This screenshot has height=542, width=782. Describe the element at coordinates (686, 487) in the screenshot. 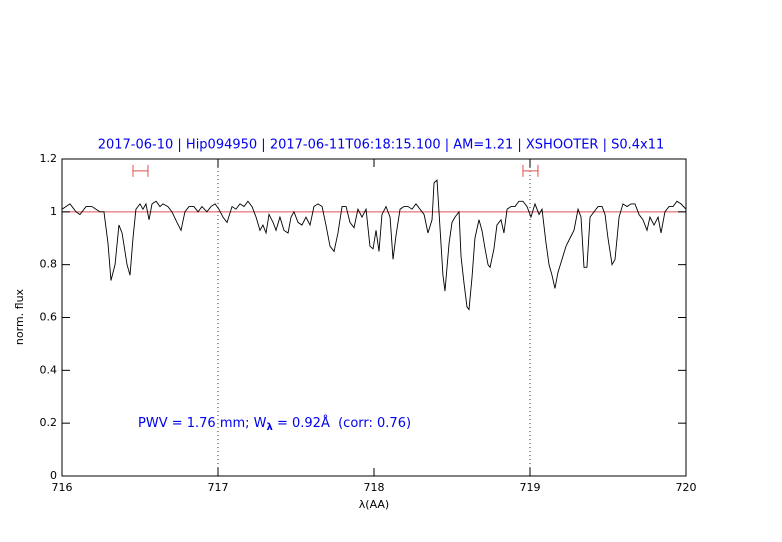

I see `x-tick-label: 720` at that location.